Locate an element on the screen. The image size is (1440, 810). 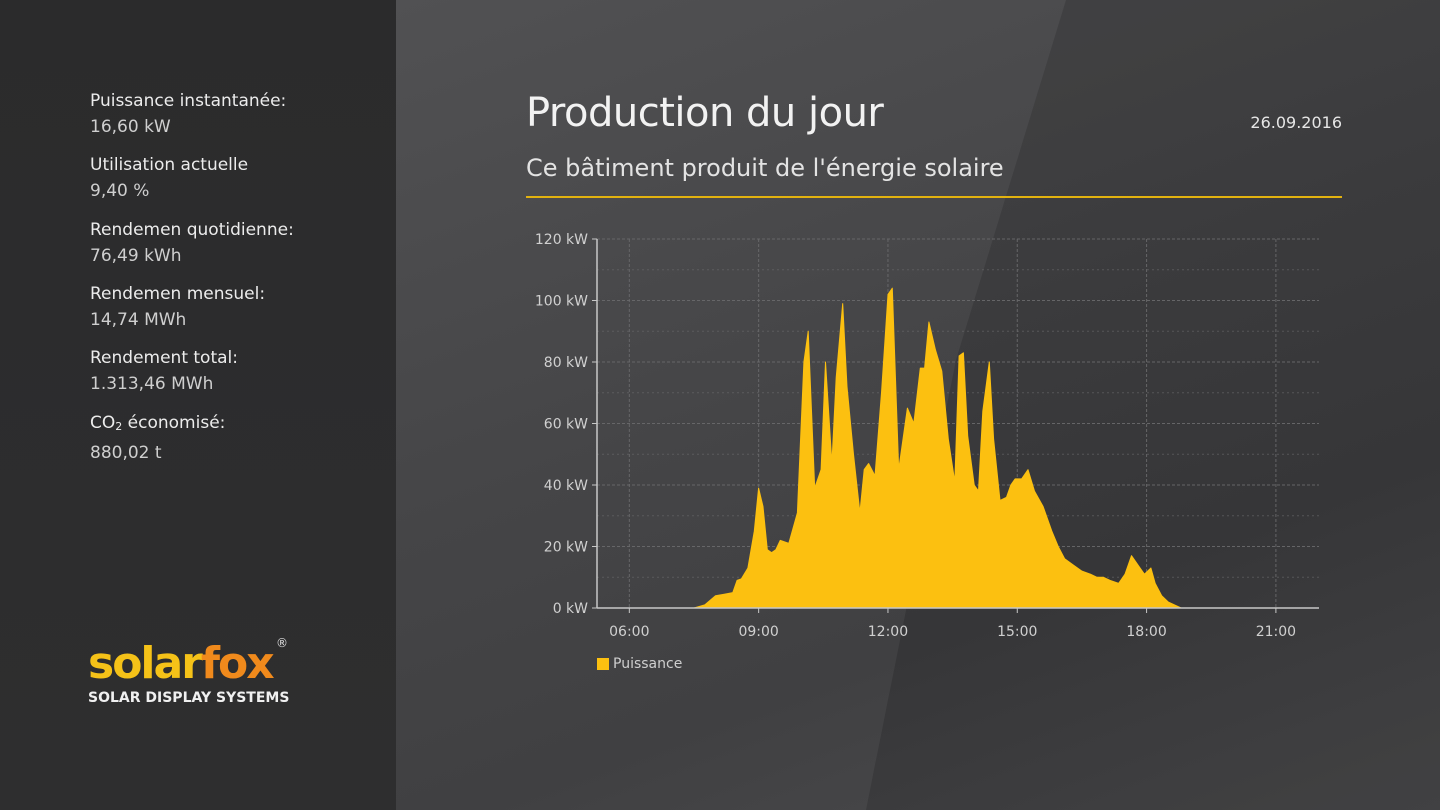
stat-total-yield: Rendement total: 1.313,46 MWh is located at coordinates (164, 371).